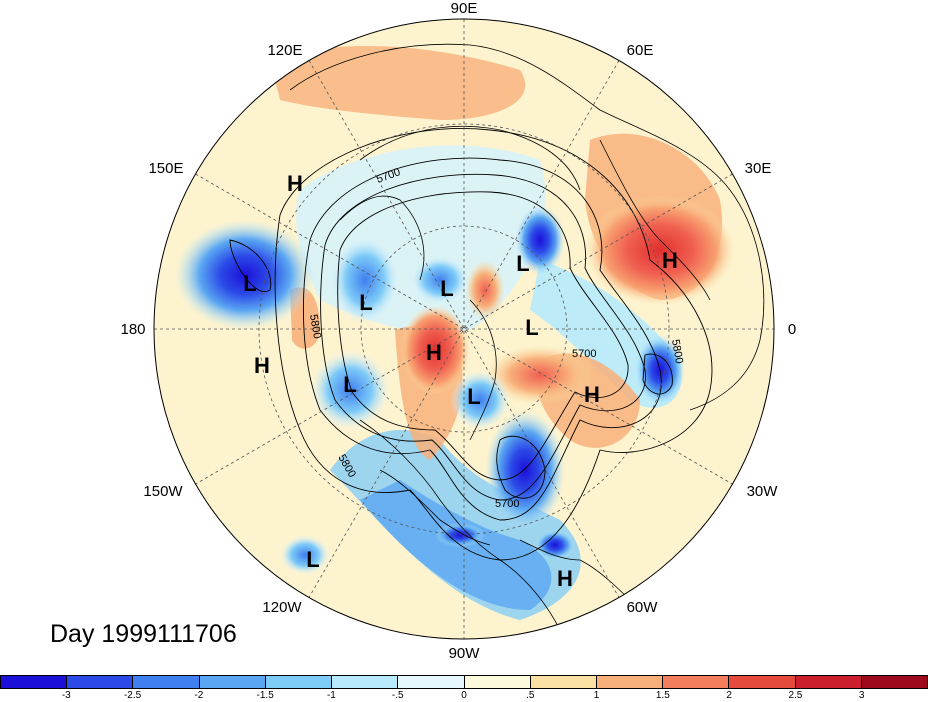 This screenshot has height=702, width=928. Describe the element at coordinates (640, 50) in the screenshot. I see `lon-label-60e: 60E` at that location.